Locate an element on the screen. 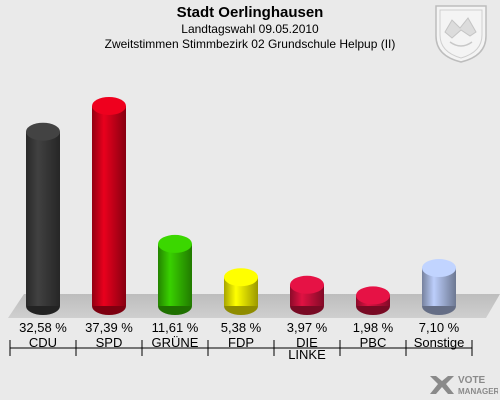 This screenshot has height=400, width=500. coat-of-arms-icon is located at coordinates (461, 34).